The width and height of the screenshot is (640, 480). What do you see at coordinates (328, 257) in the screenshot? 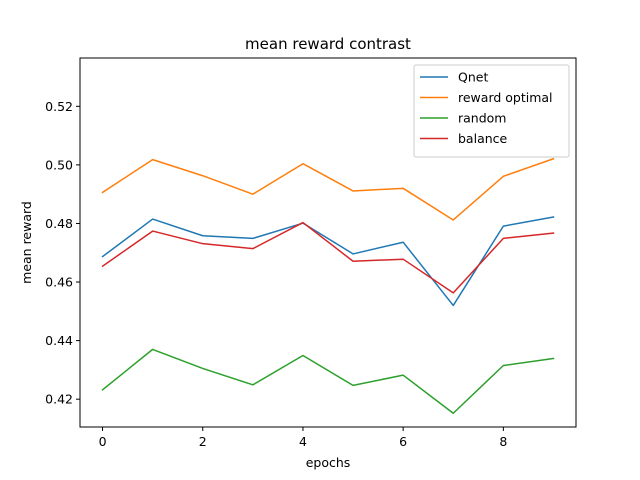
I see `series-line-balance` at bounding box center [328, 257].